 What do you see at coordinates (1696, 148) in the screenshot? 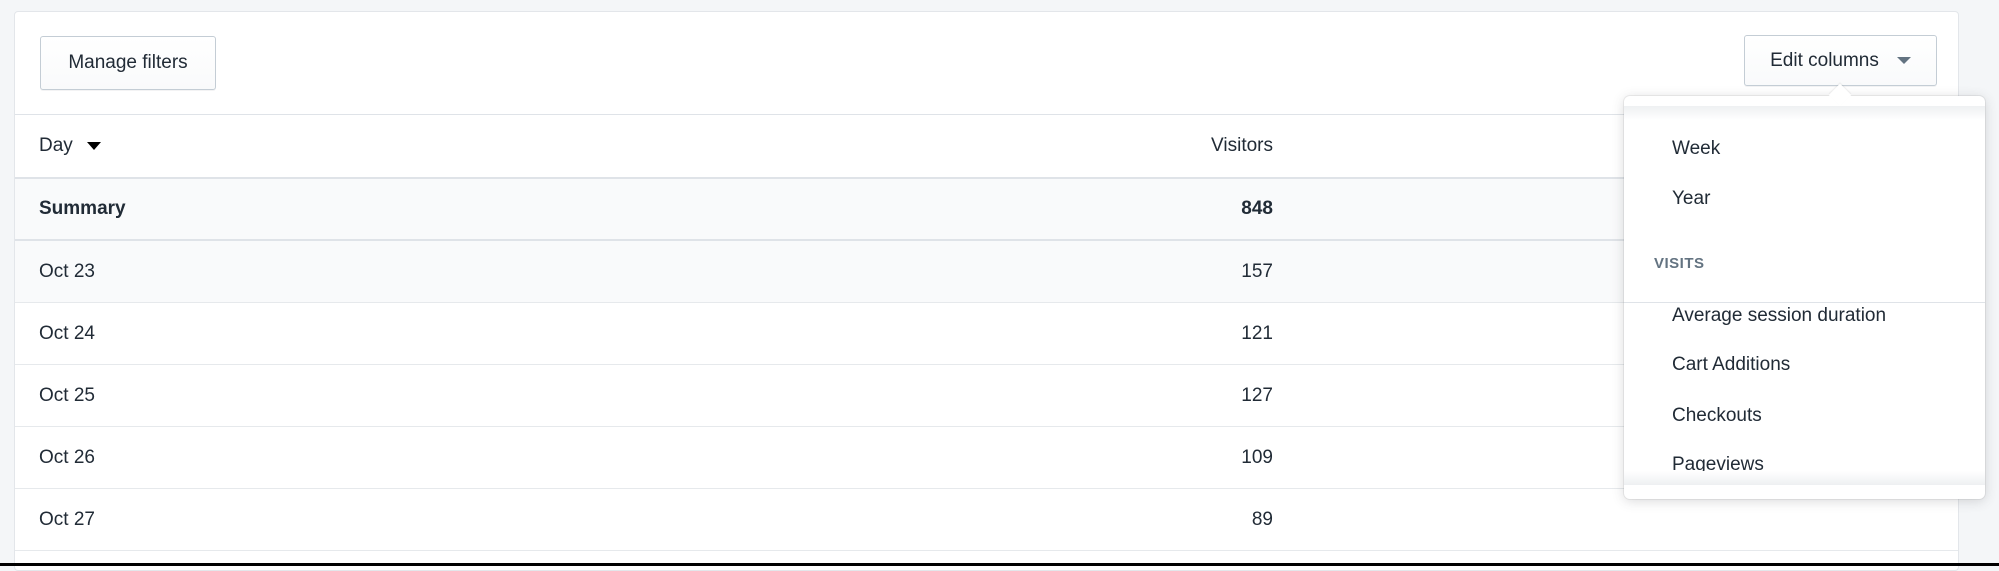
I see `menu-item-week: Week` at bounding box center [1696, 148].